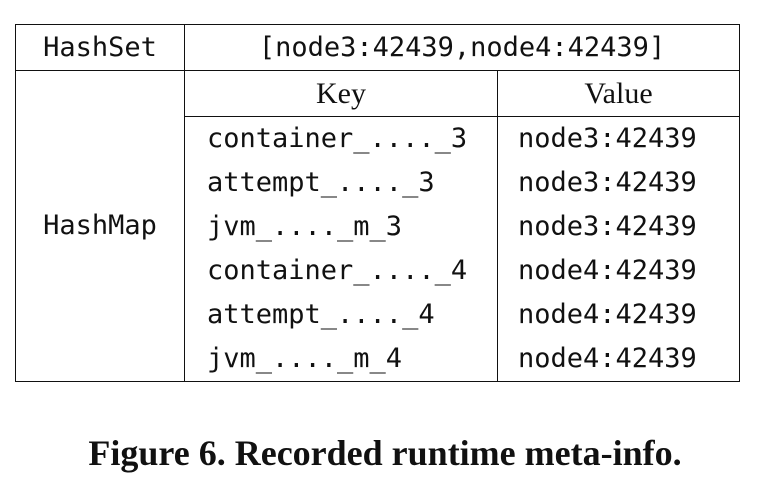 The width and height of the screenshot is (770, 483). I want to click on table-row: container_...._3 node3:42439, so click(378, 138).